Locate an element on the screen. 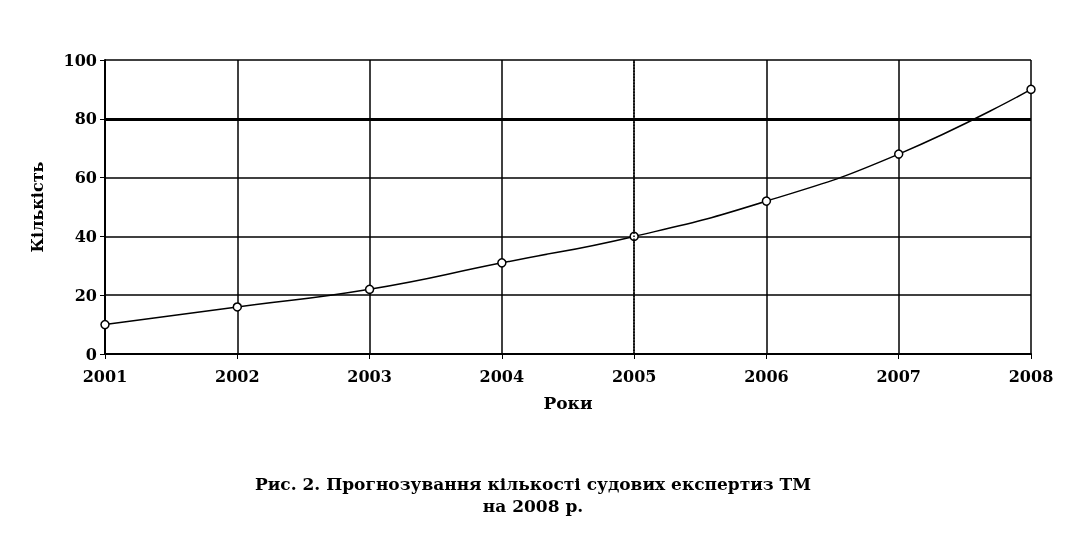 The height and width of the screenshot is (534, 1066). x-tick-label: 2001 is located at coordinates (105, 376).